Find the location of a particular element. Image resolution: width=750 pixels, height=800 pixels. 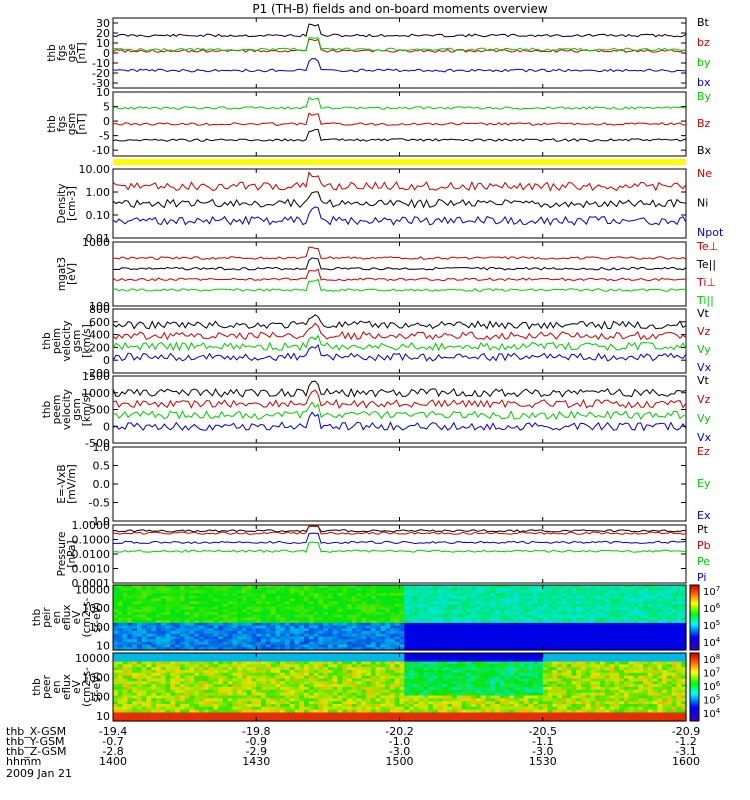

y-tick-label: 0.01 is located at coordinates (98, 238).